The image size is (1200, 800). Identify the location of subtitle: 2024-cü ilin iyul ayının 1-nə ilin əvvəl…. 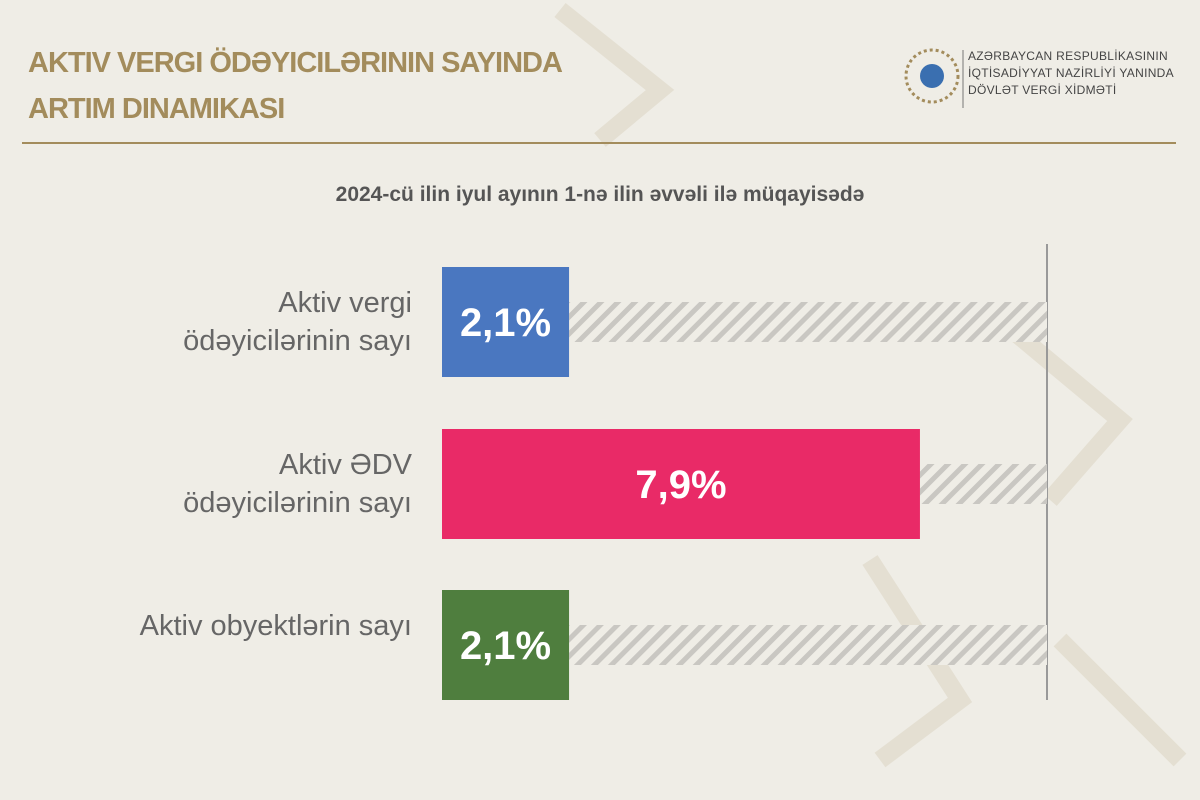
(600, 194).